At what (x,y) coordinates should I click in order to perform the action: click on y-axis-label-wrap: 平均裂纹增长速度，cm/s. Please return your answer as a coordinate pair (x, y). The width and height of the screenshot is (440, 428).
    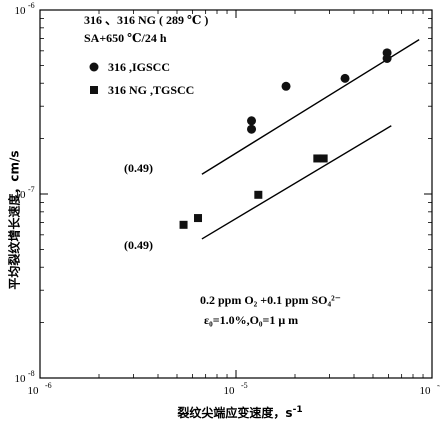
    Looking at the image, I should click on (14, 220).